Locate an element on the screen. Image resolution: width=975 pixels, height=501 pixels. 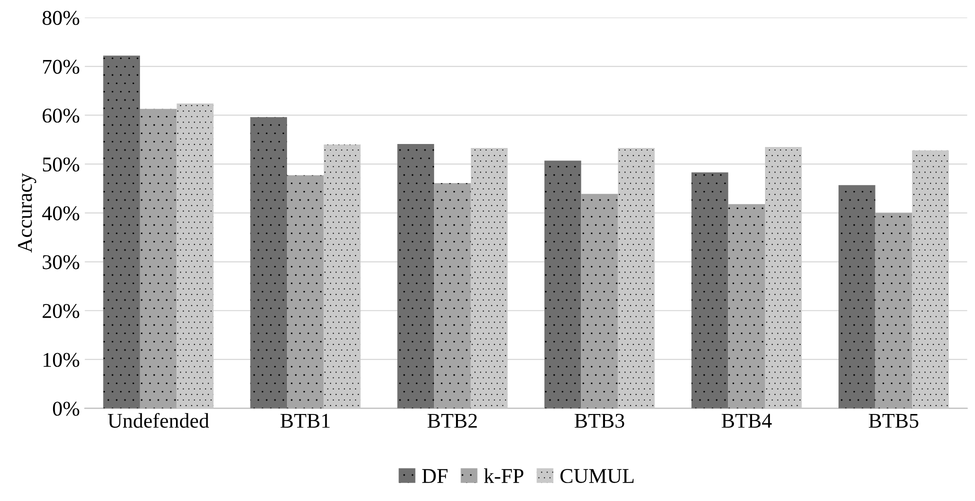
y-tick-label: 30% is located at coordinates (61, 262).